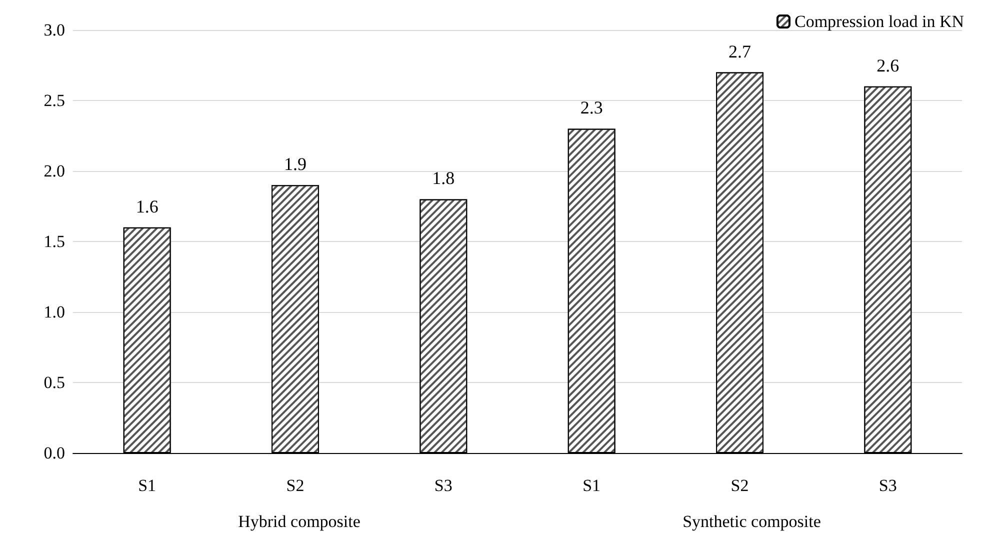  Describe the element at coordinates (54, 453) in the screenshot. I see `y-tick-label: 0.0` at that location.